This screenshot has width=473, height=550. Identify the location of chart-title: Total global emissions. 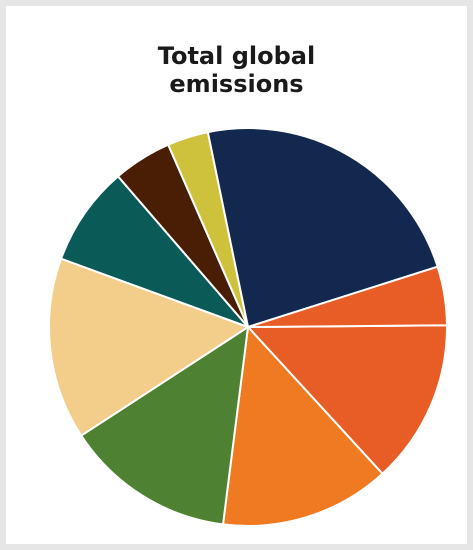
(236, 70).